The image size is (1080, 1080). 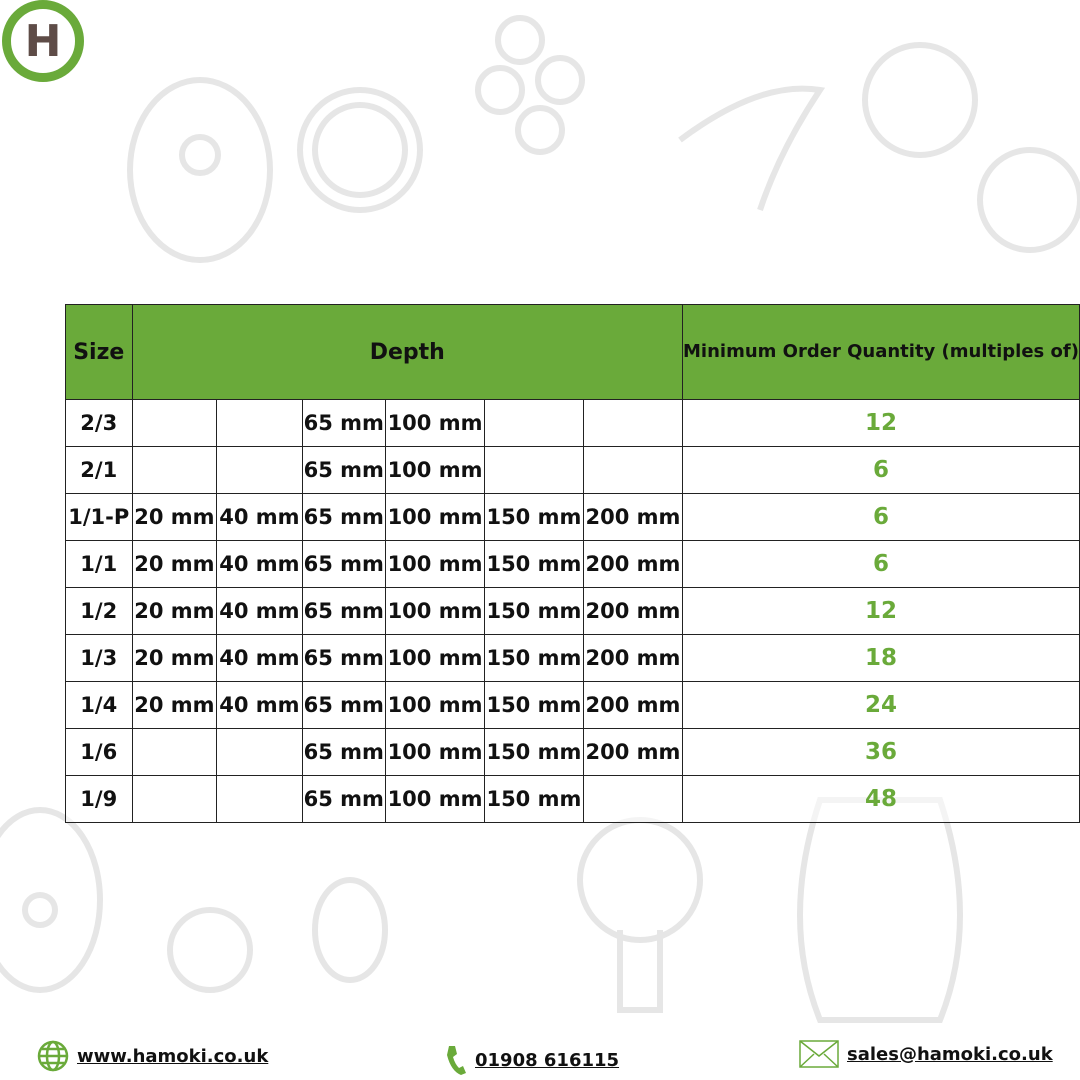 What do you see at coordinates (819, 1054) in the screenshot?
I see `envelope-icon` at bounding box center [819, 1054].